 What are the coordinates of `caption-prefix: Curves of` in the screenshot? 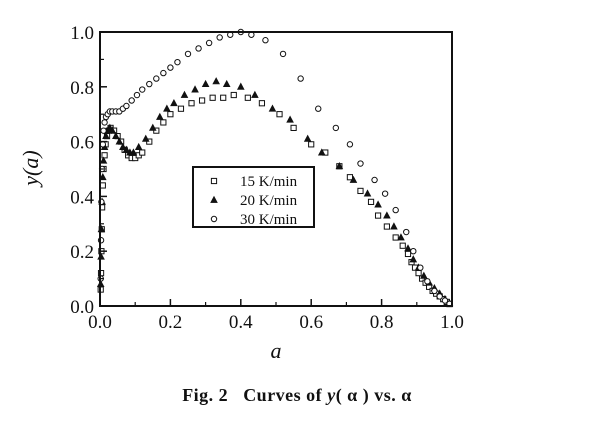 It's located at (285, 395).